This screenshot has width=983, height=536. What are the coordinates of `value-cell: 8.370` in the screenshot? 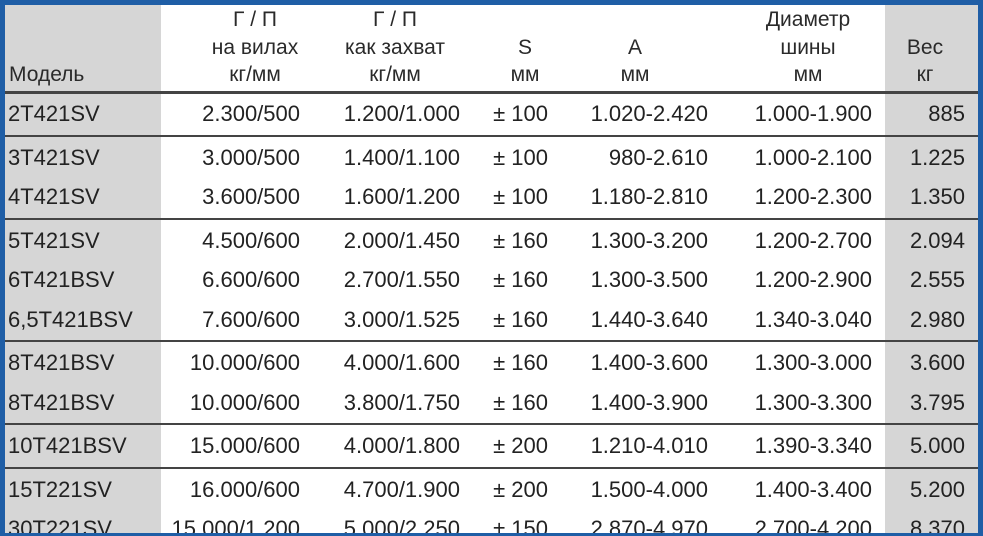 It's located at (937, 524).